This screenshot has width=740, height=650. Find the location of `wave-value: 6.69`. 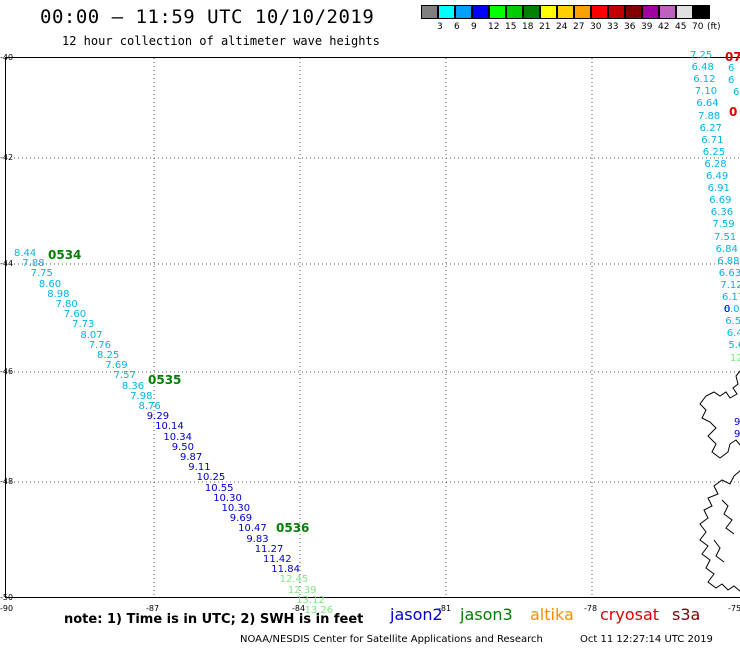

wave-value: 6.69 is located at coordinates (720, 201).